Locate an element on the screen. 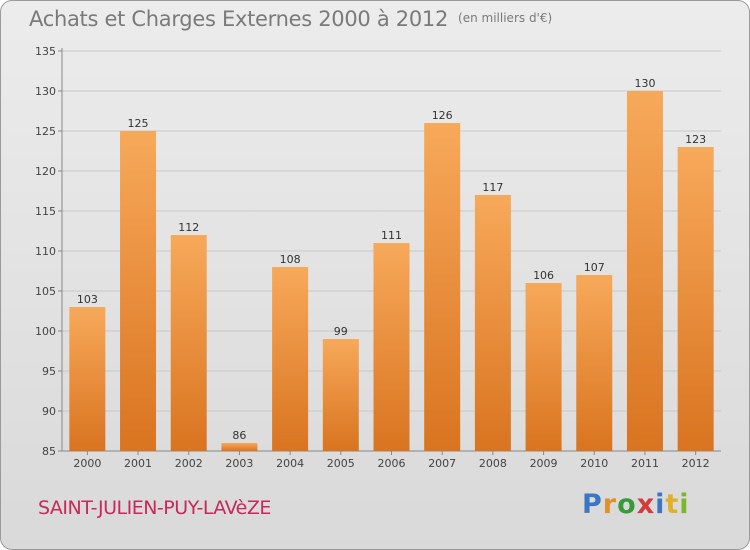  x-tick-label-2004: 2004 is located at coordinates (290, 463).